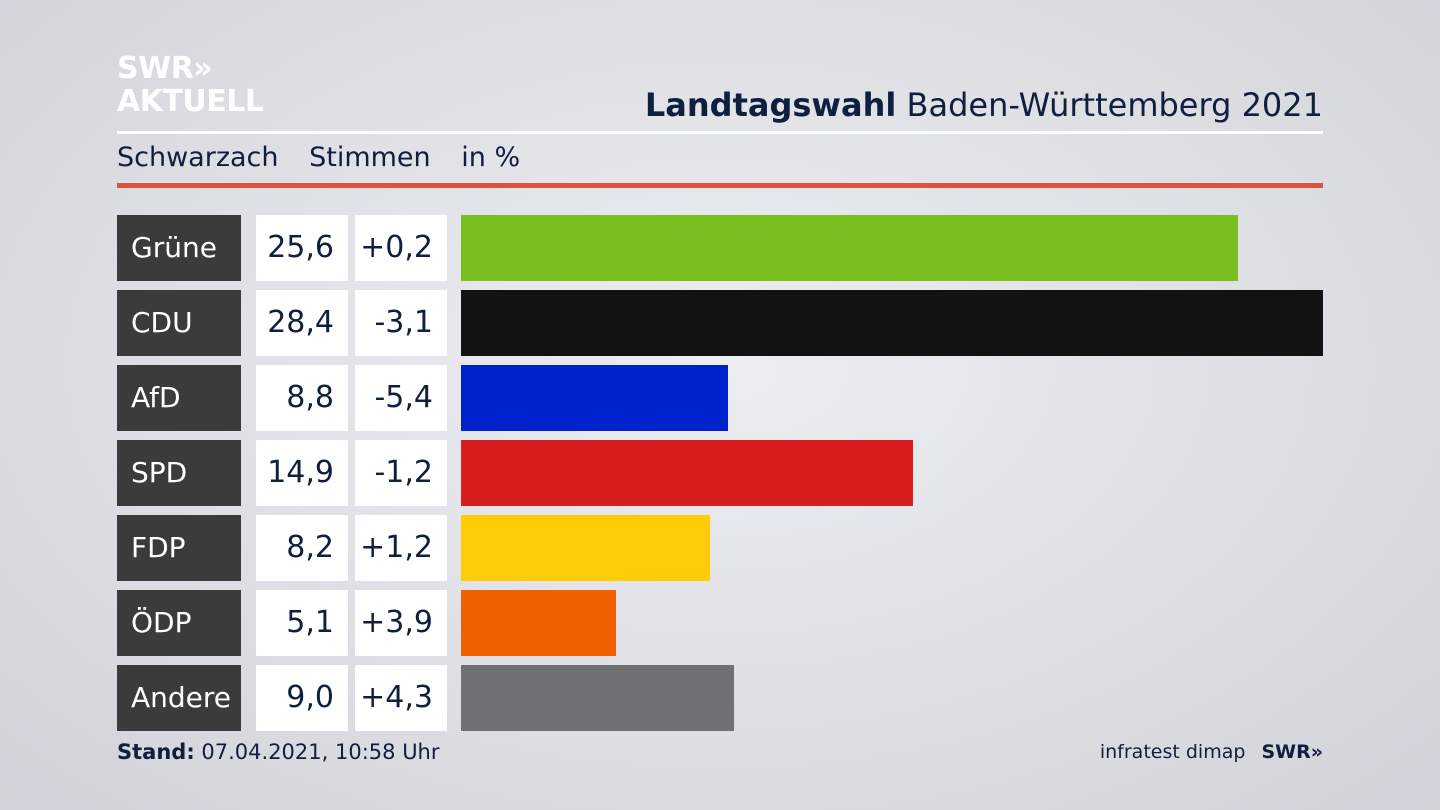 The width and height of the screenshot is (1440, 810). Describe the element at coordinates (302, 548) in the screenshot. I see `vote-share-label: 8,2` at that location.